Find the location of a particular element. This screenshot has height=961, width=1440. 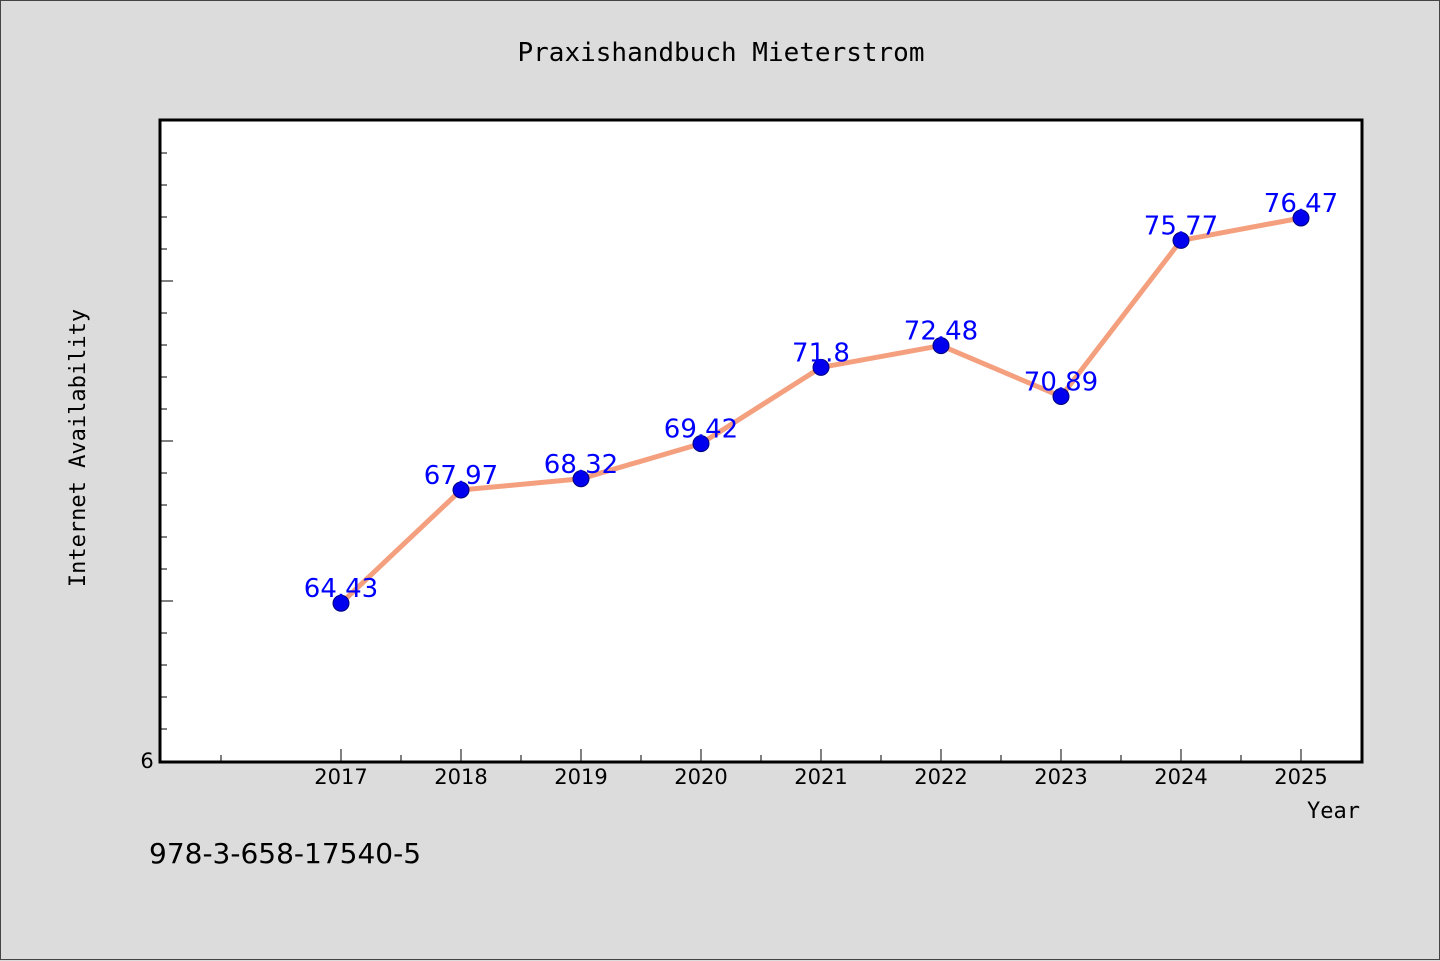

data-label: 72.48 is located at coordinates (941, 332).